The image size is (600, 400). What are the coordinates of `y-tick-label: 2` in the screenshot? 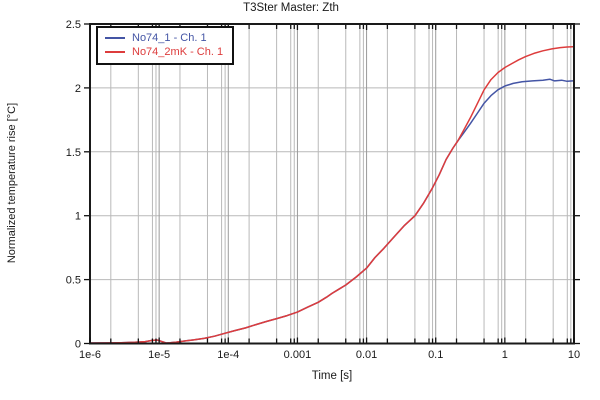 It's located at (78, 89).